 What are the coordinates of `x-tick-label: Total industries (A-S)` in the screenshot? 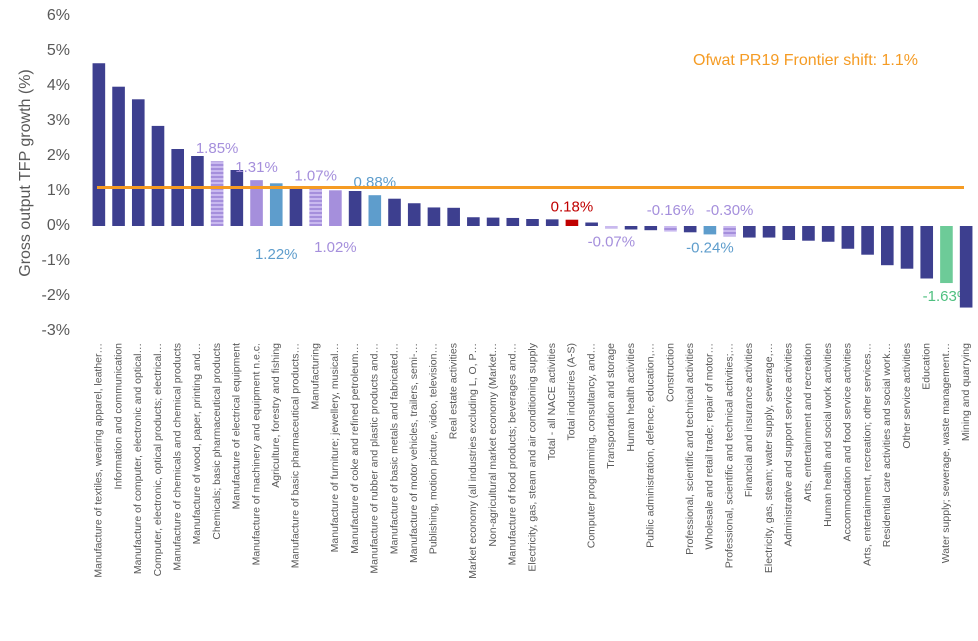 It's located at (572, 391).